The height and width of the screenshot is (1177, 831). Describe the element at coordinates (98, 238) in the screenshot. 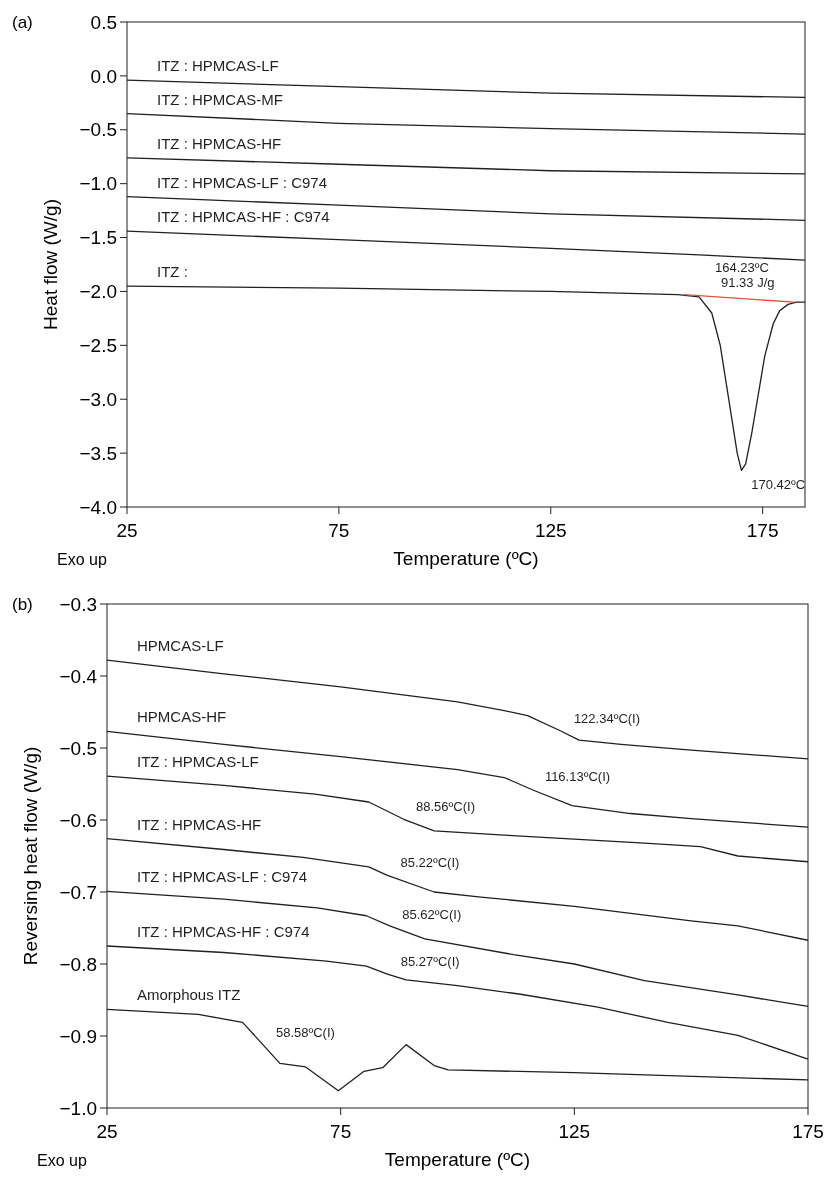

I see `y-tick-label: −1.5` at that location.